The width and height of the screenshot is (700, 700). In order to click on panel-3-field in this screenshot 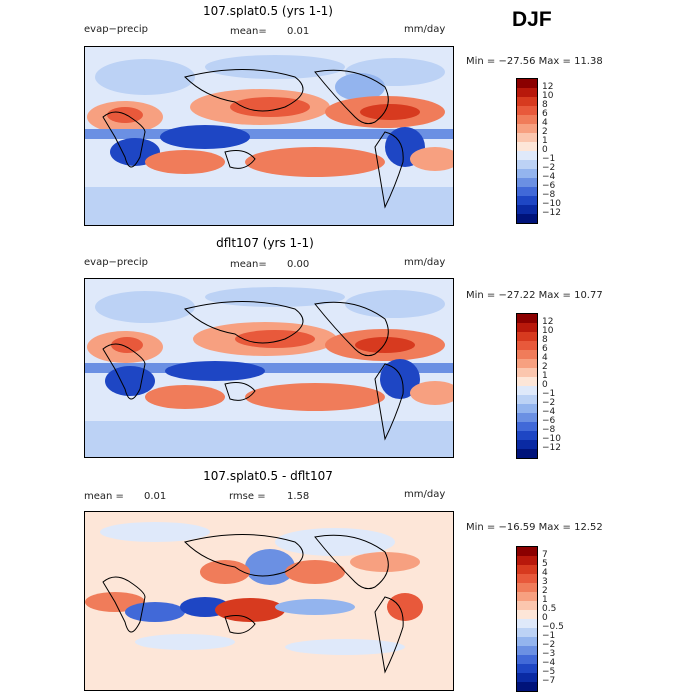, I will do `click(269, 601)`.